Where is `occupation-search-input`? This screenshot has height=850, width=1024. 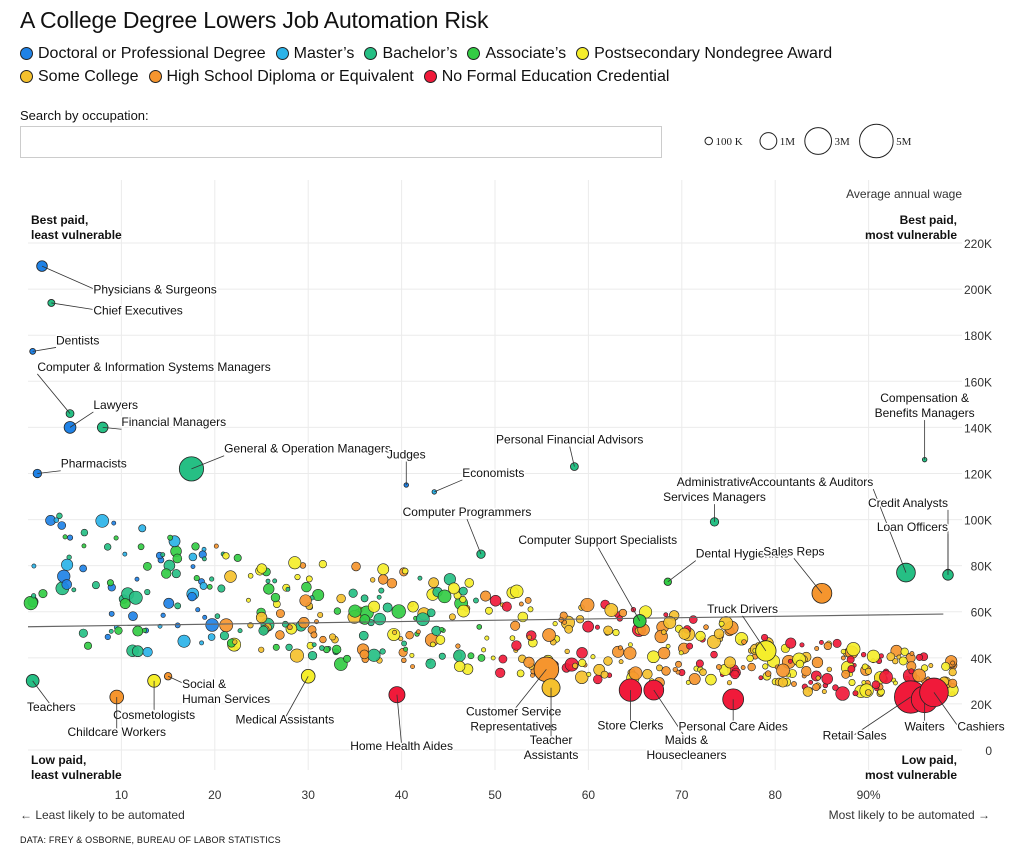 occupation-search-input is located at coordinates (341, 142).